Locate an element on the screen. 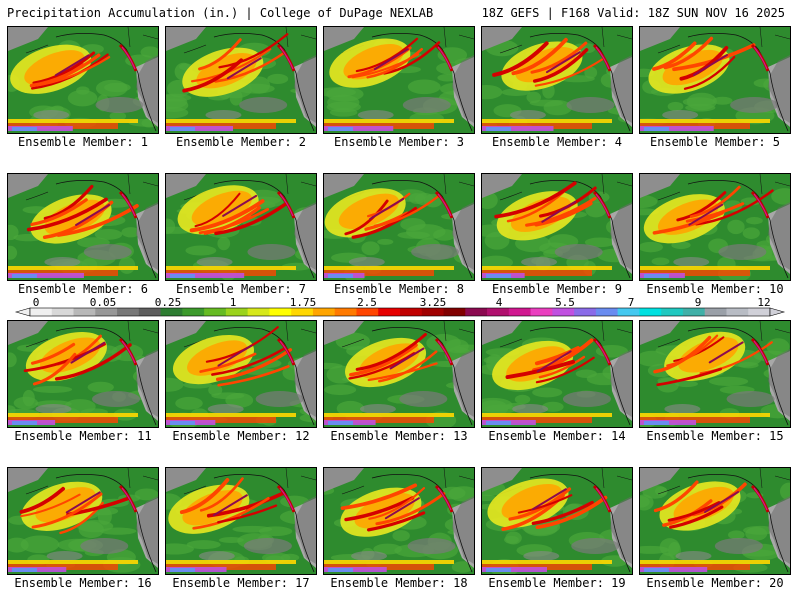 This screenshot has width=800, height=600. colorbar-right-arrow is located at coordinates (777, 312).